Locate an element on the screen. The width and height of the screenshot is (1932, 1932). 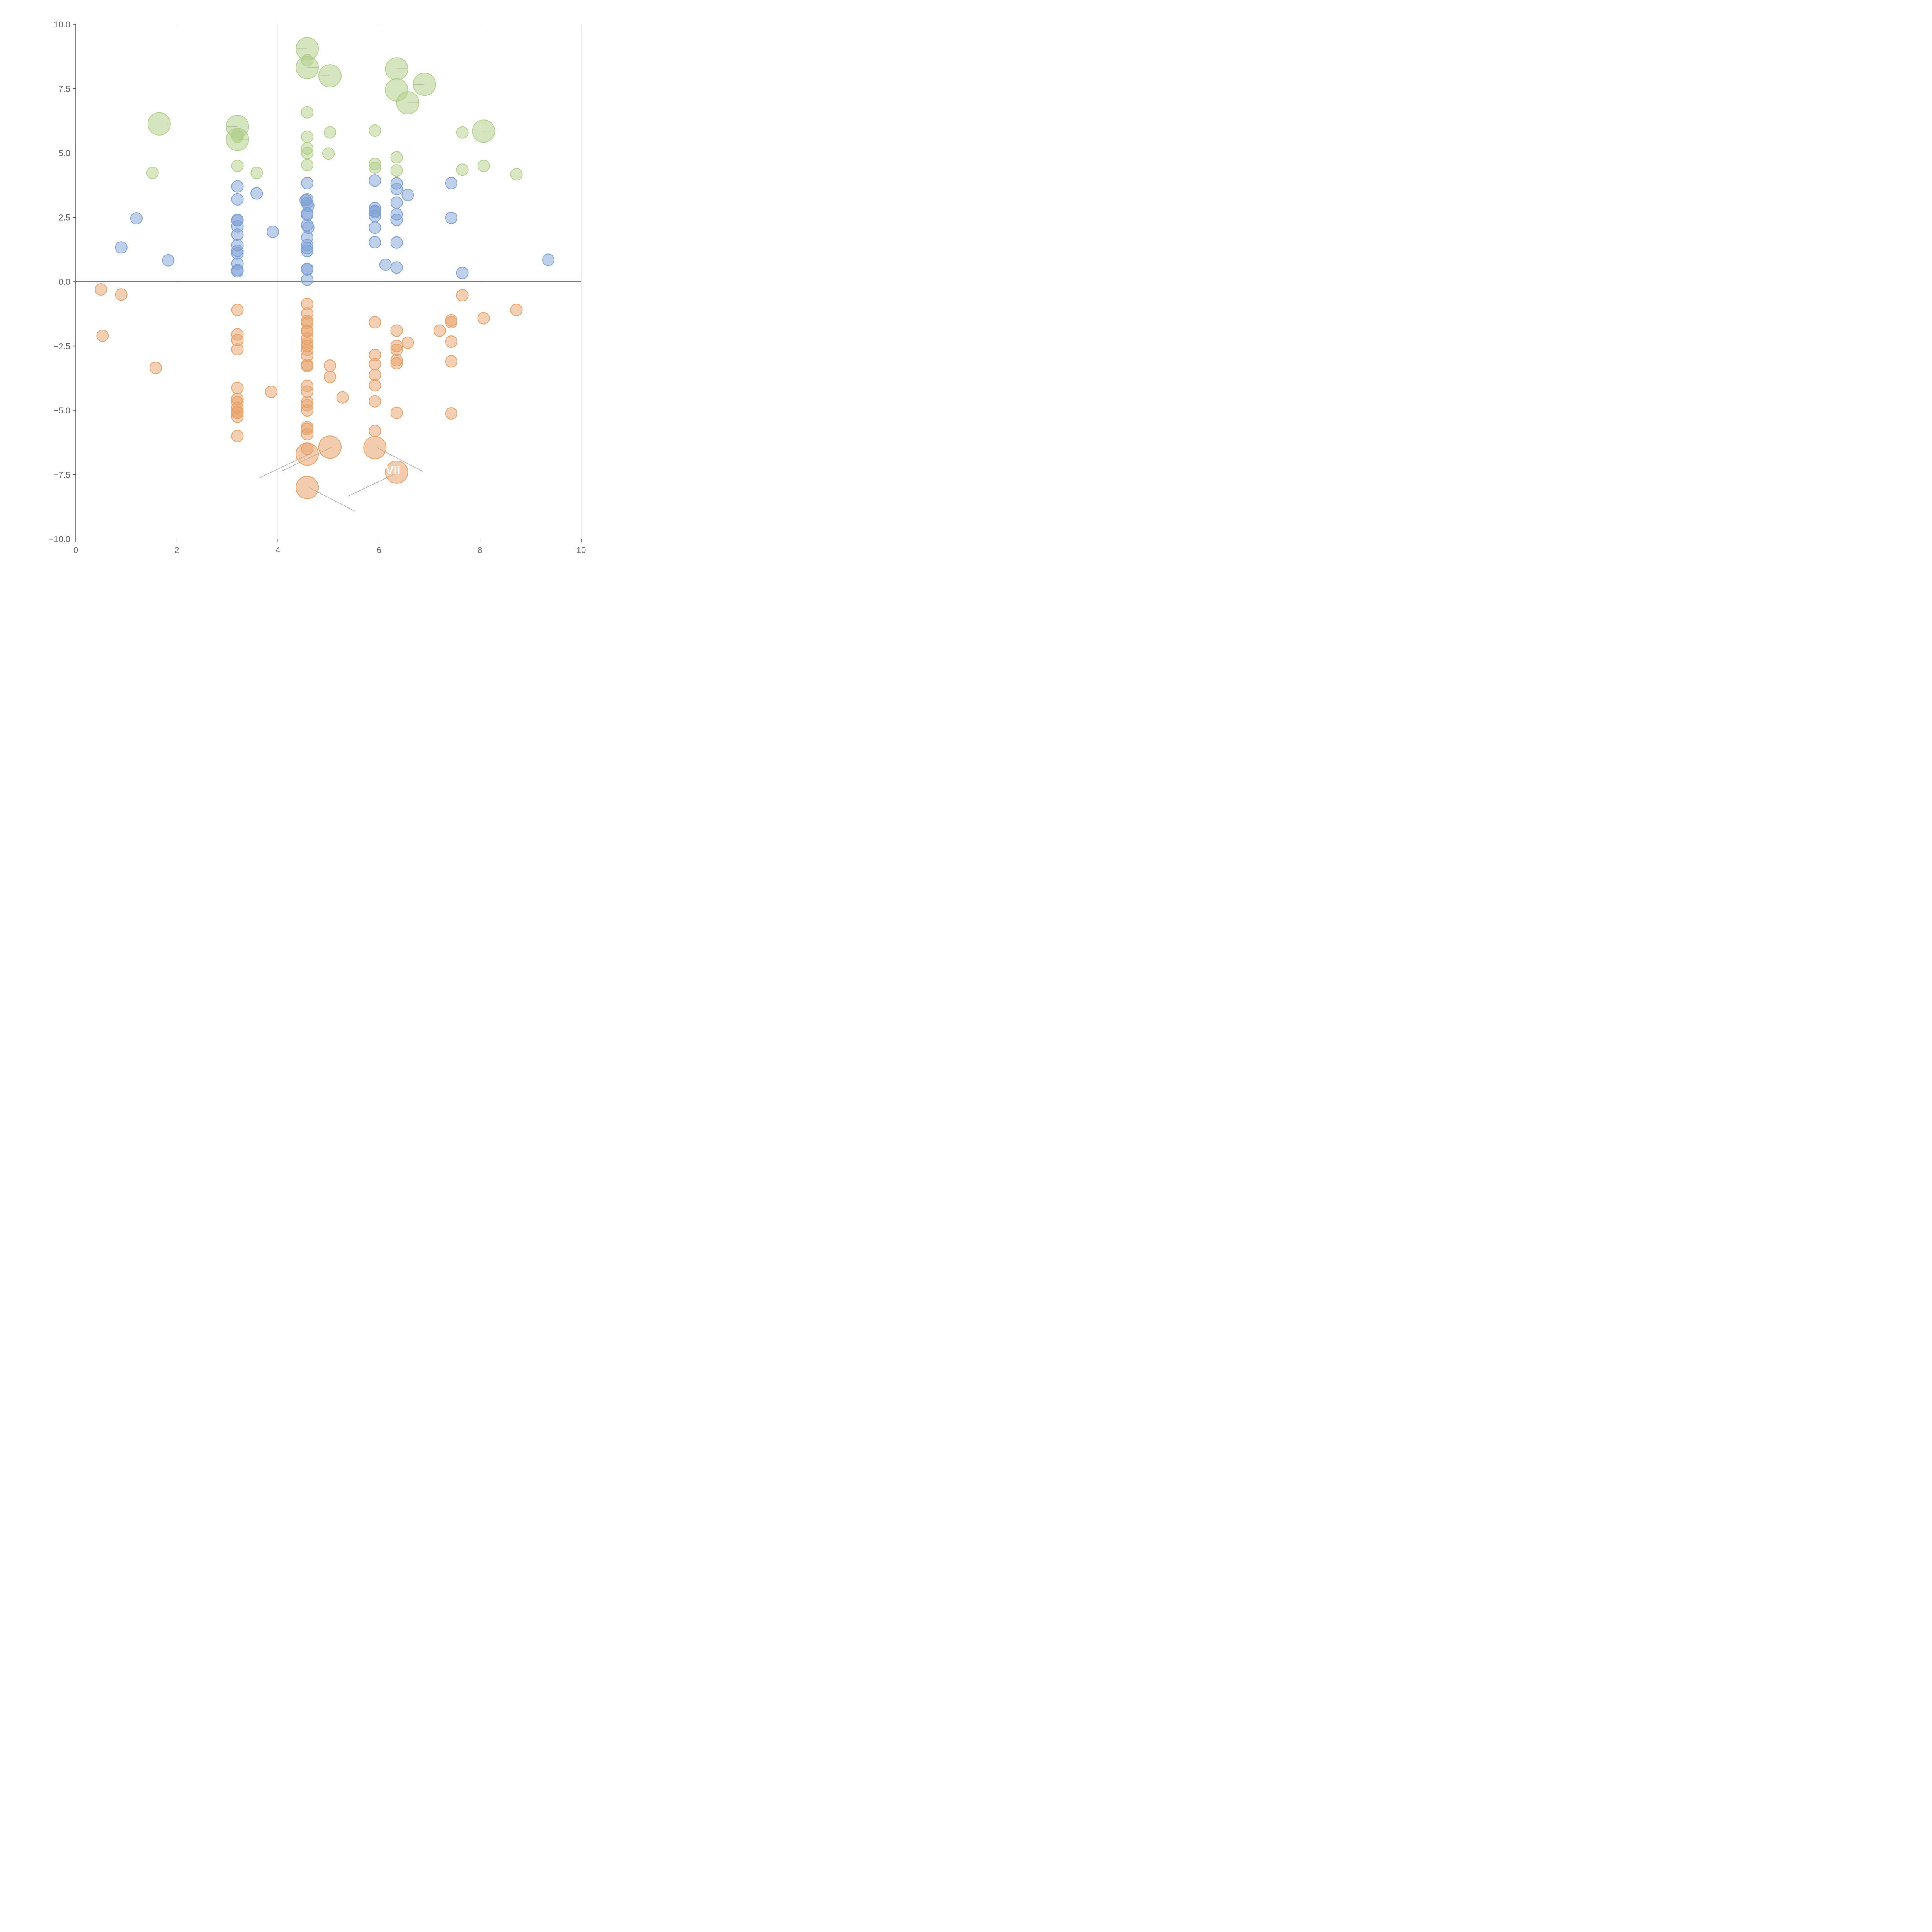
y-tick-label: −10.0 is located at coordinates (60, 539).